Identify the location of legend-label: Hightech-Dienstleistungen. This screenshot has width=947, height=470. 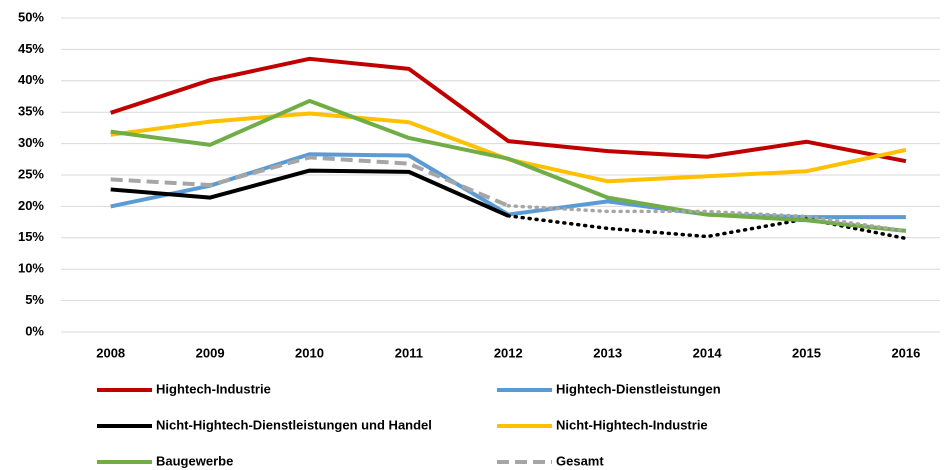
(638, 388).